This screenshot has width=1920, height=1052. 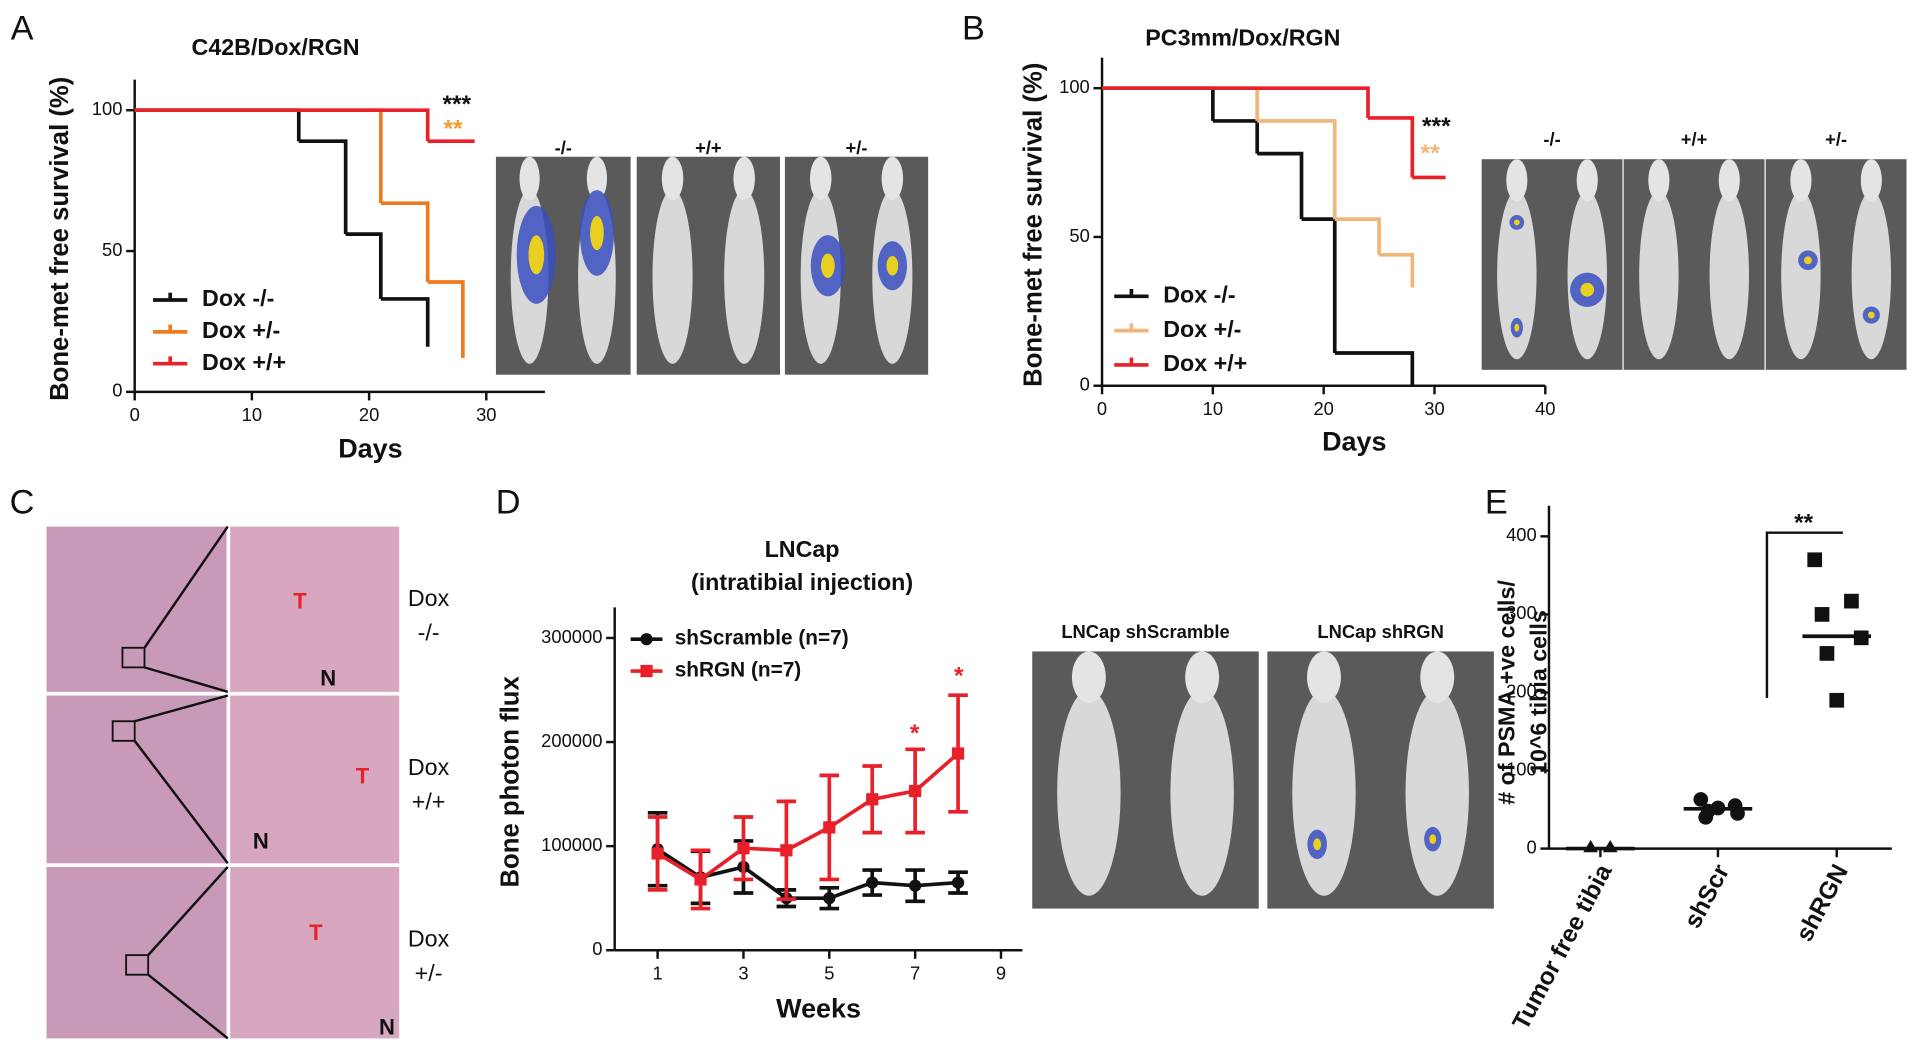 I want to click on y-tick-label: 100000, so click(x=571, y=844).